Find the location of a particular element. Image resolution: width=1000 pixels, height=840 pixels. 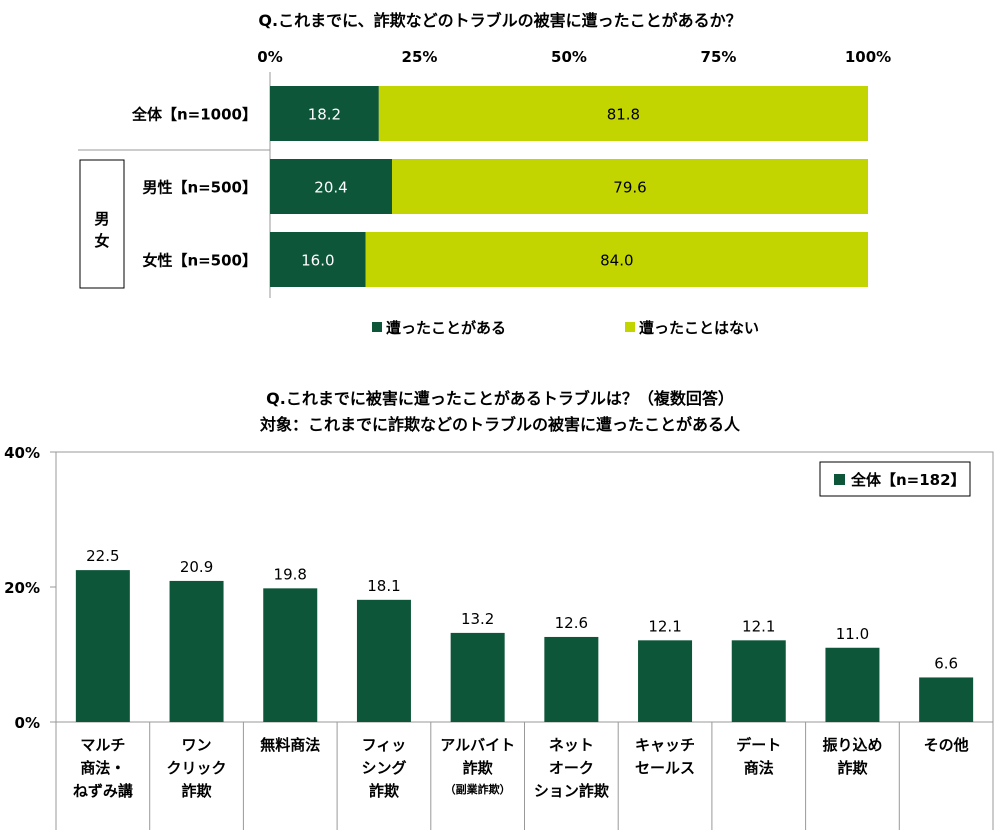

chart2-legend-swatch is located at coordinates (839, 479).